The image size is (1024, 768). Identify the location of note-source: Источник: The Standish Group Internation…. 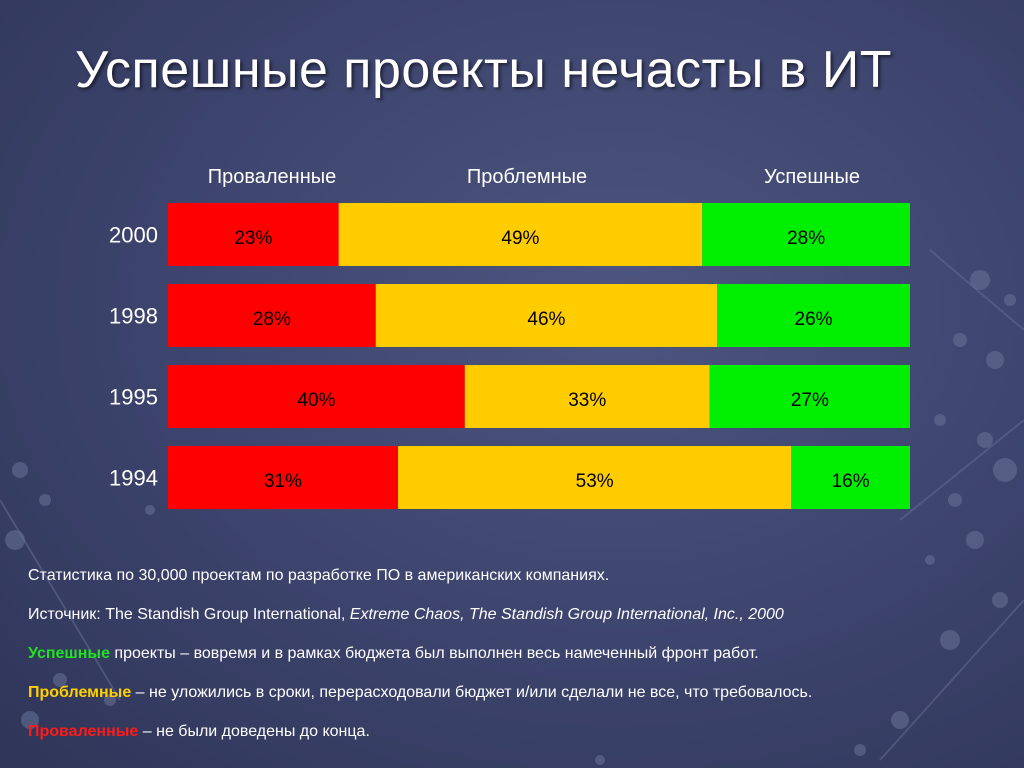
(523, 618).